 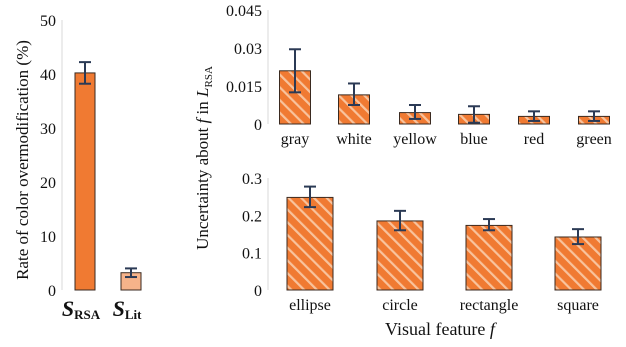 I want to click on x-tick-label: blue, so click(x=474, y=139).